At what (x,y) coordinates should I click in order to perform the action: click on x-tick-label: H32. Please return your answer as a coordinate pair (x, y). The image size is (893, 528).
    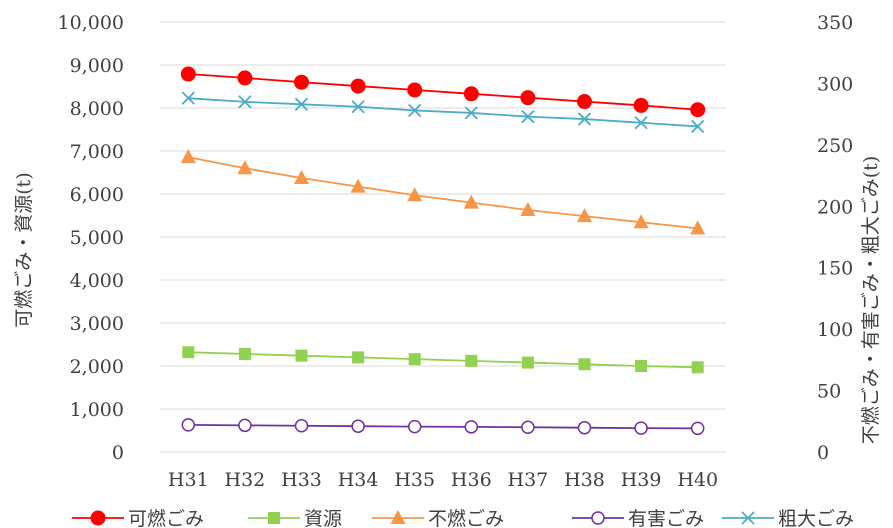
    Looking at the image, I should click on (245, 480).